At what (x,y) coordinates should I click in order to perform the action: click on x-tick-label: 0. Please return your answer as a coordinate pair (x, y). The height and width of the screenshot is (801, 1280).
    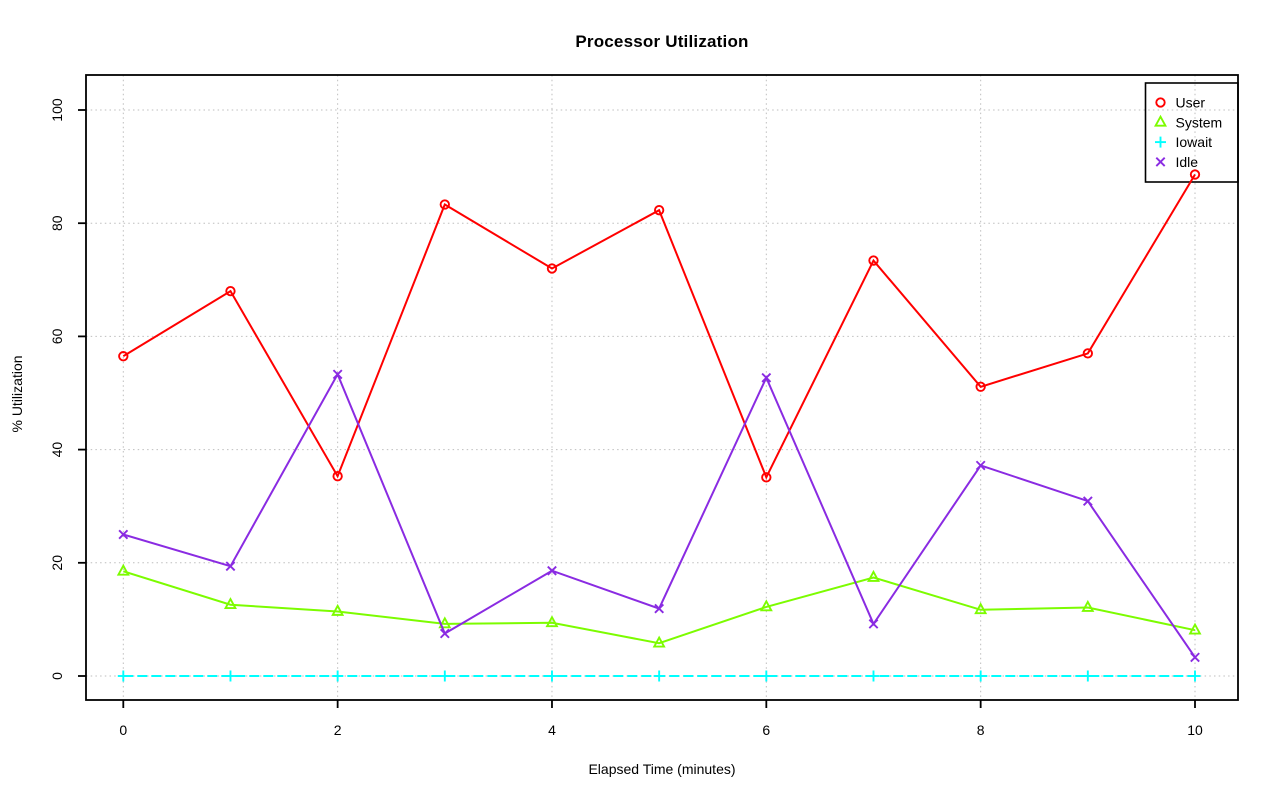
    Looking at the image, I should click on (123, 730).